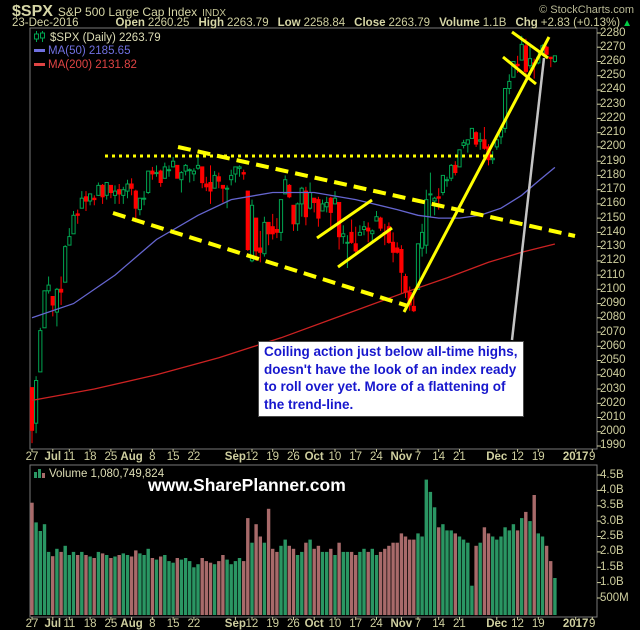  What do you see at coordinates (613, 317) in the screenshot?
I see `price-axis-label: 2080` at bounding box center [613, 317].